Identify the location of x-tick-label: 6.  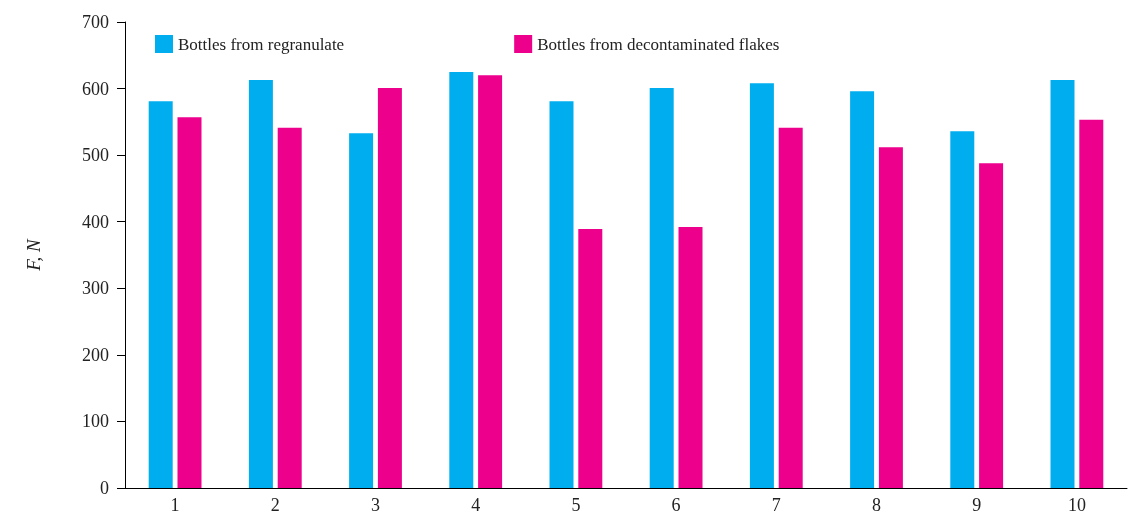
(676, 505).